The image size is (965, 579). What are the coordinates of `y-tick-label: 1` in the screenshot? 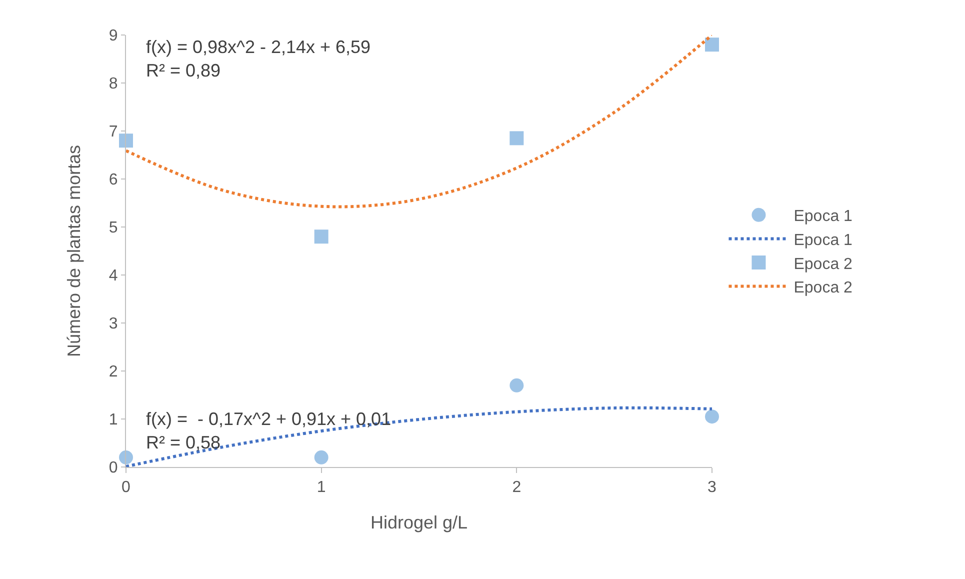 It's located at (113, 420).